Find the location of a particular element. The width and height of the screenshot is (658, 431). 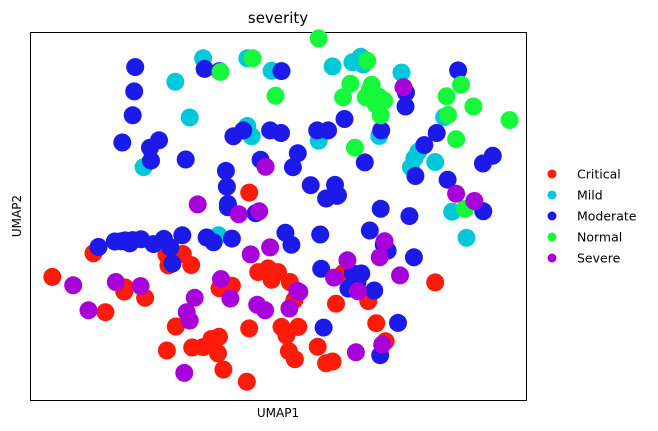

legend-marker-moderate is located at coordinates (552, 216).